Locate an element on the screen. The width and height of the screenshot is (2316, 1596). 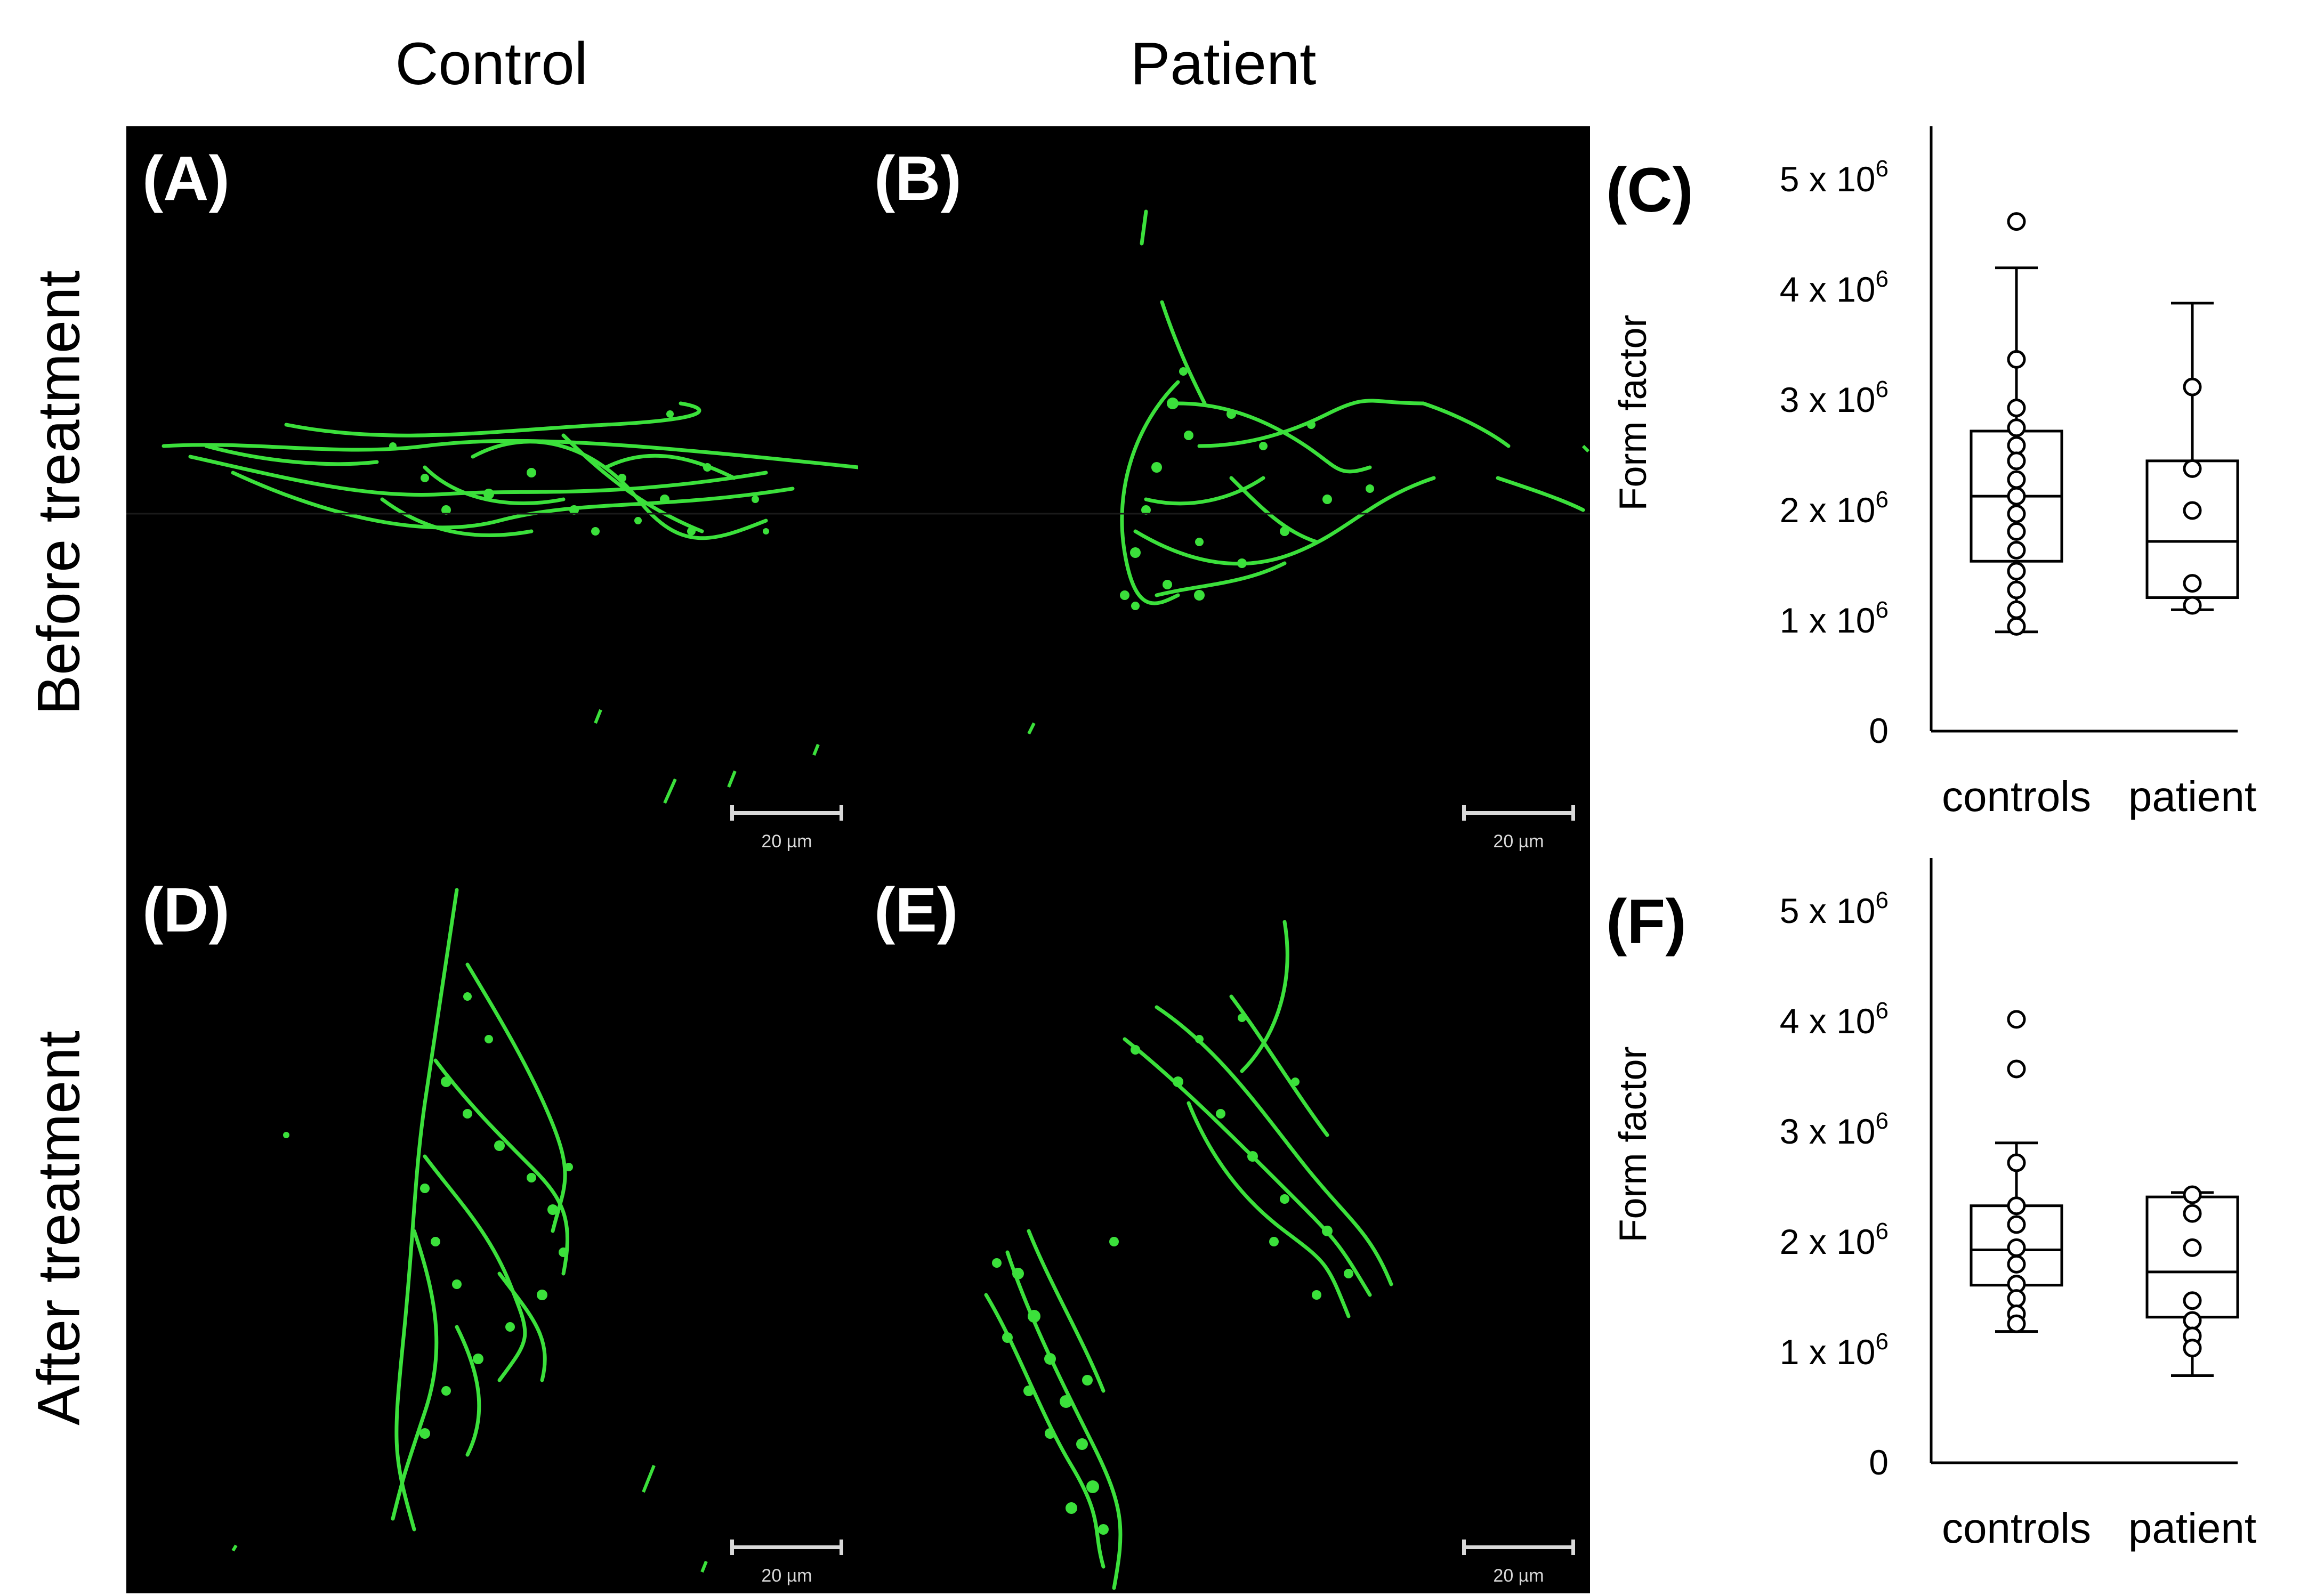
panel-label: (F) is located at coordinates (1646, 922).